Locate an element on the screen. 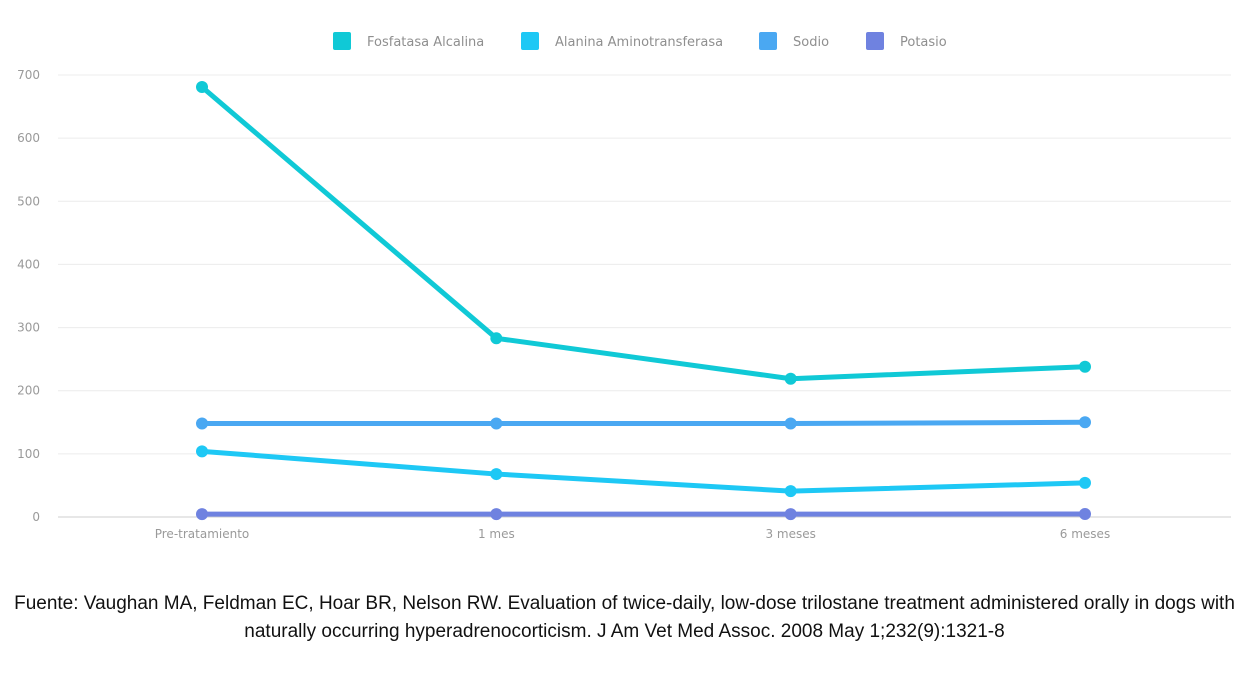 This screenshot has height=689, width=1249. x-axis: Pre-tratamiento 1 mes 3 meses 6 meses is located at coordinates (632, 534).